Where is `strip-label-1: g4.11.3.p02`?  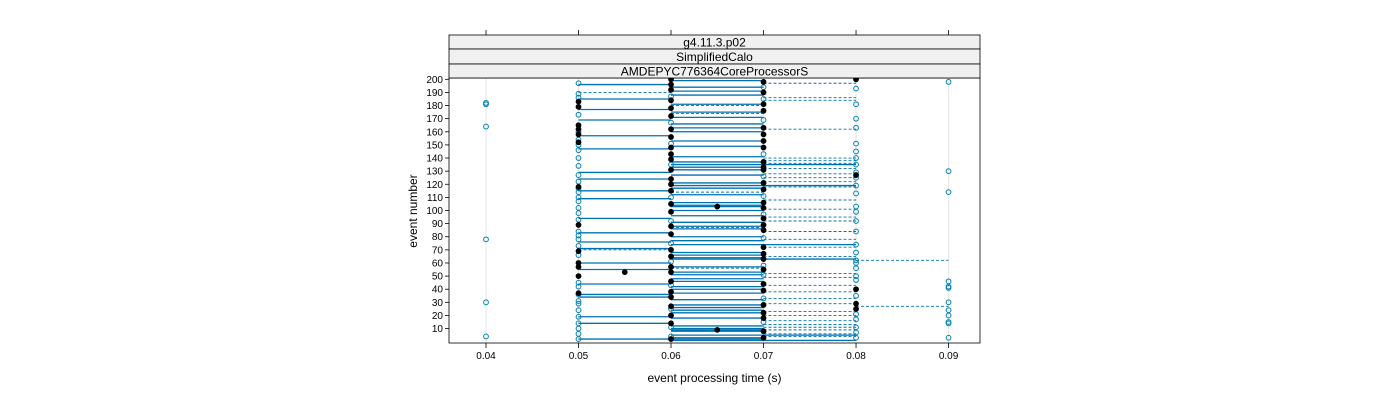
strip-label-1: g4.11.3.p02 is located at coordinates (714, 43).